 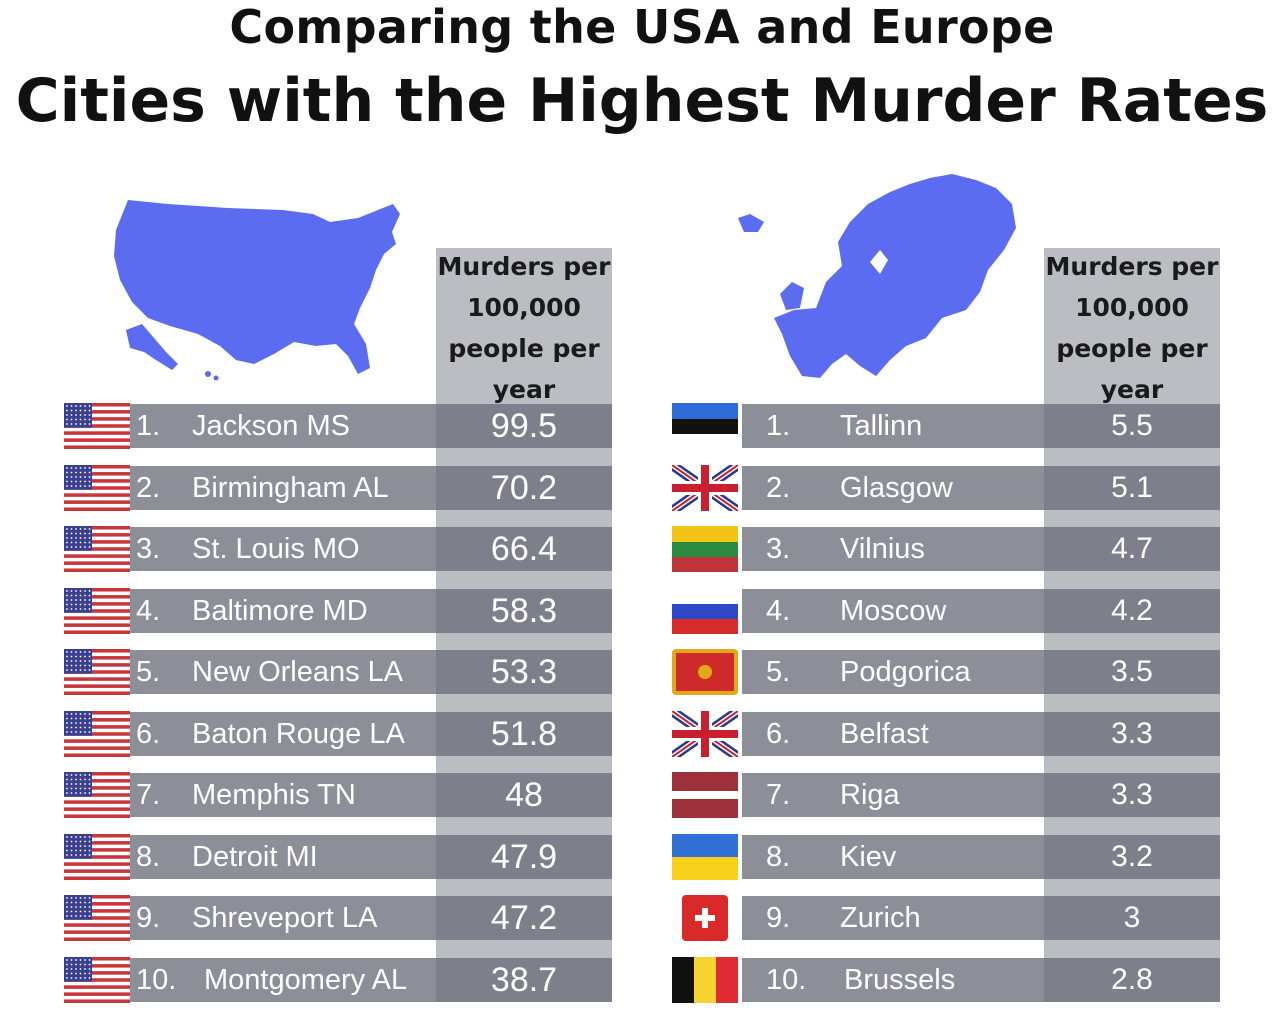 What do you see at coordinates (642, 27) in the screenshot?
I see `title: Comparing the USA and Europe` at bounding box center [642, 27].